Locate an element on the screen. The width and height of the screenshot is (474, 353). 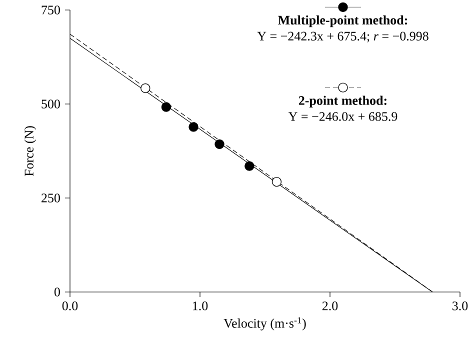
legend-label: Multiple-point method: is located at coordinates (343, 21).